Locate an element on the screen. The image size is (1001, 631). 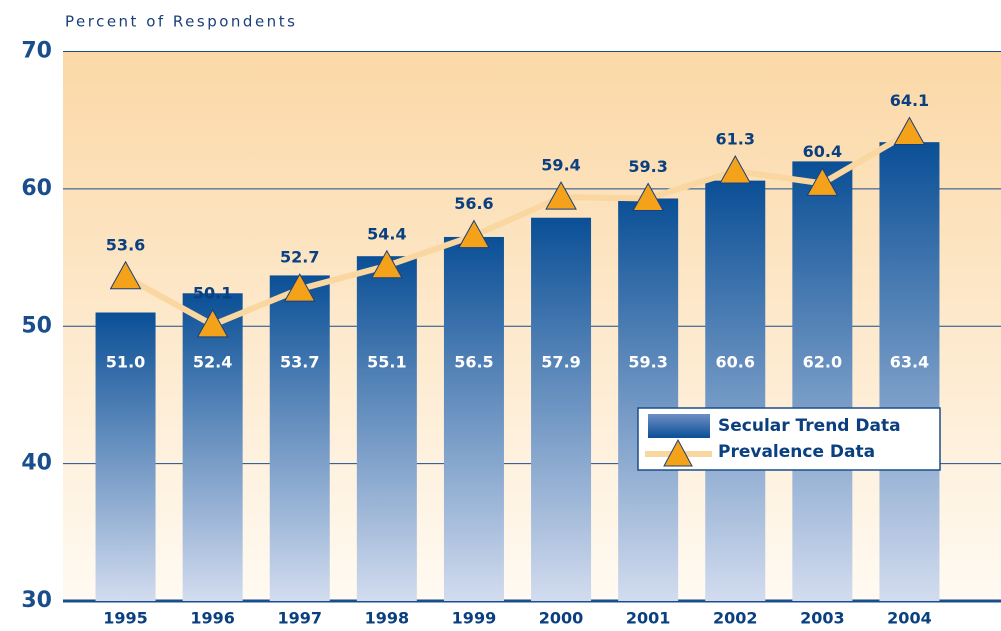
y-tick-label: 40 is located at coordinates (36, 463).